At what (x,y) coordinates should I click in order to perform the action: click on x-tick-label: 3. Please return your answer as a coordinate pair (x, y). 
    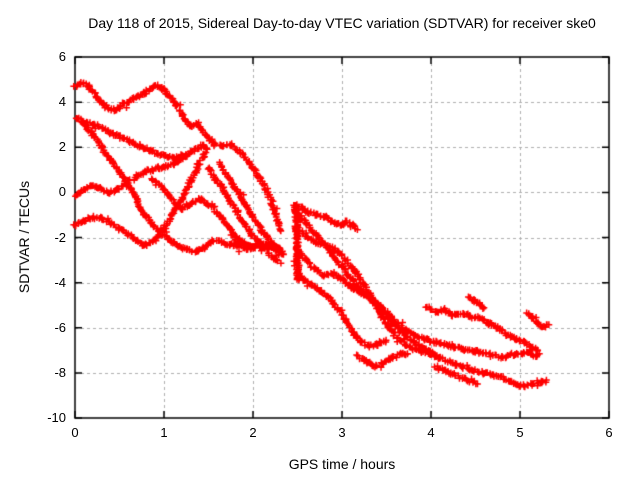
    Looking at the image, I should click on (342, 432).